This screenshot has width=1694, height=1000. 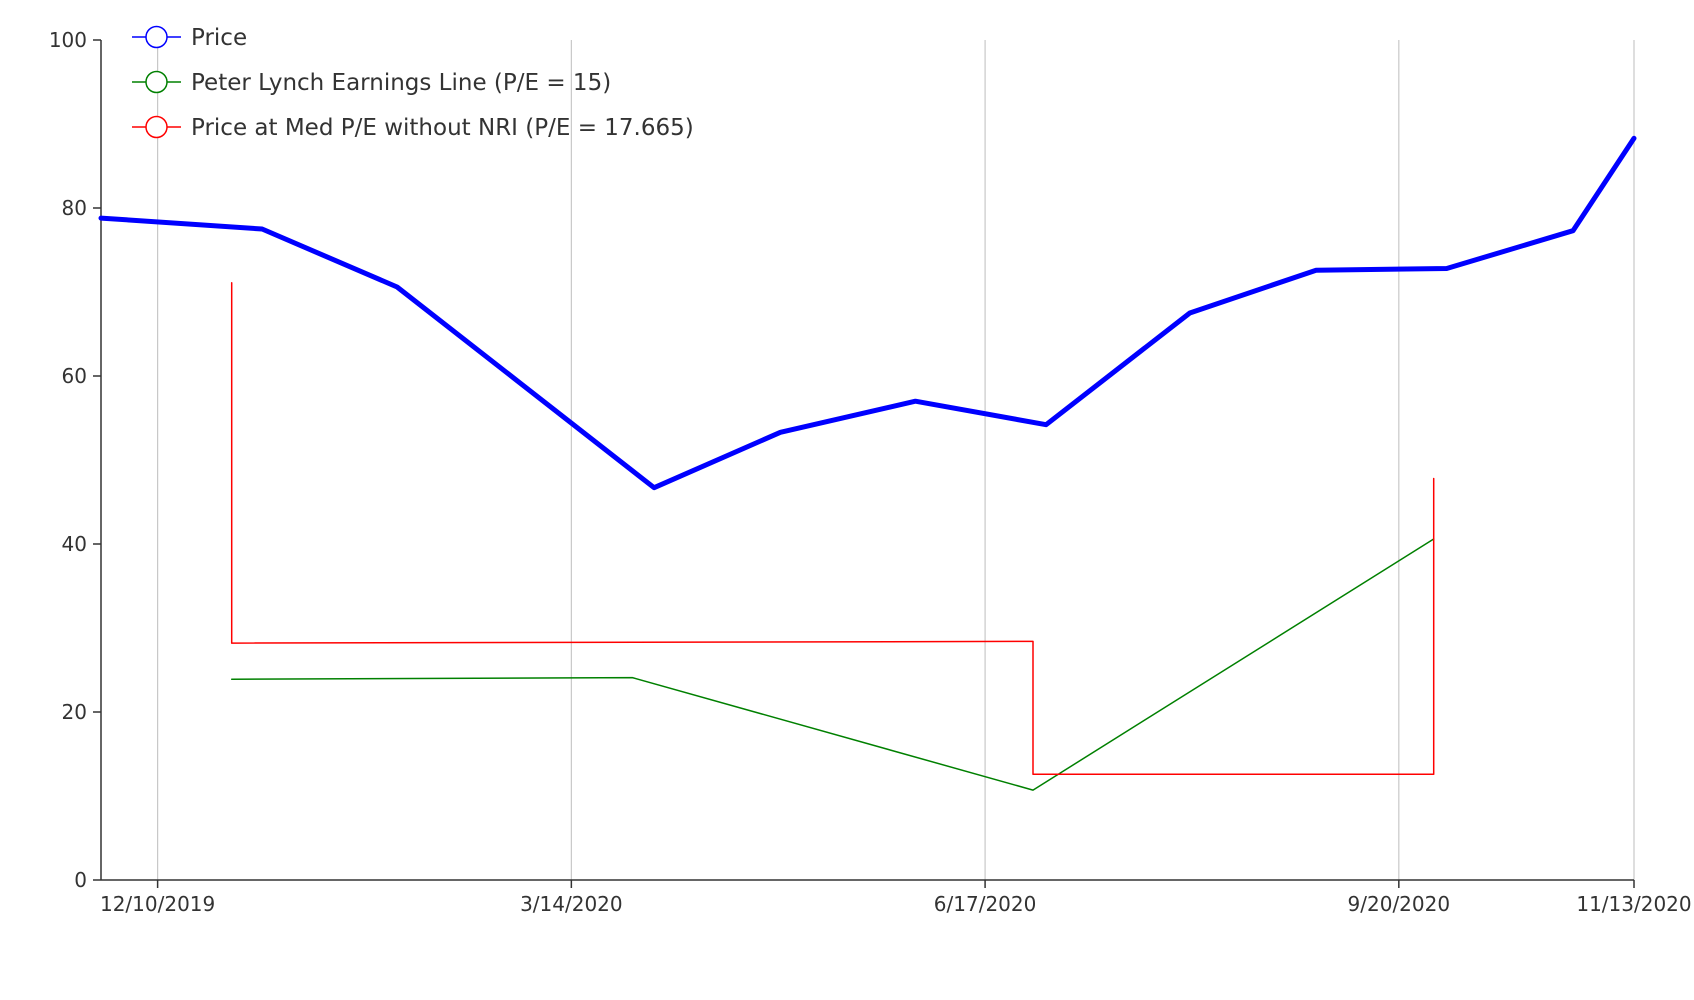 What do you see at coordinates (571, 904) in the screenshot?
I see `x-tick-label: 3/14/2020` at bounding box center [571, 904].